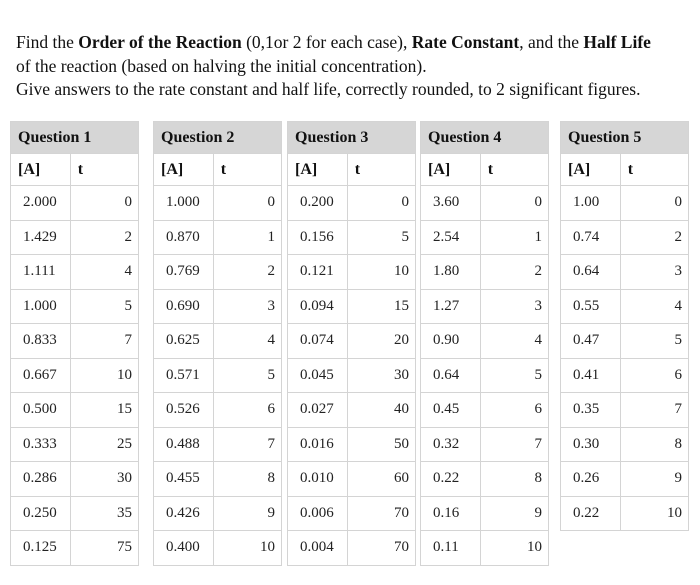  I want to click on concentration-value: 0.400, so click(183, 548).